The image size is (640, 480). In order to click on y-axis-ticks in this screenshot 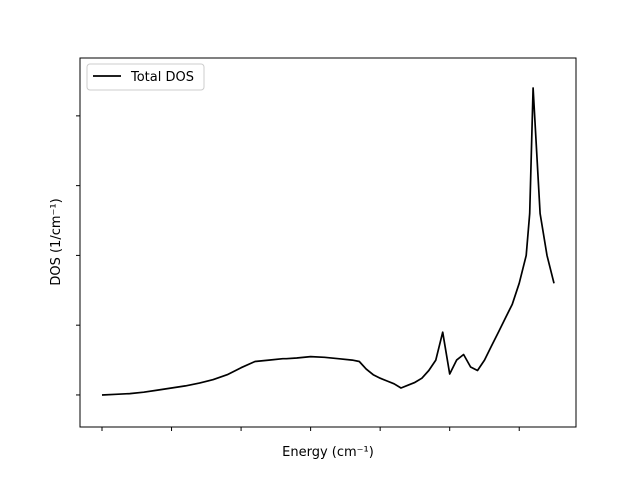, I will do `click(78, 255)`.